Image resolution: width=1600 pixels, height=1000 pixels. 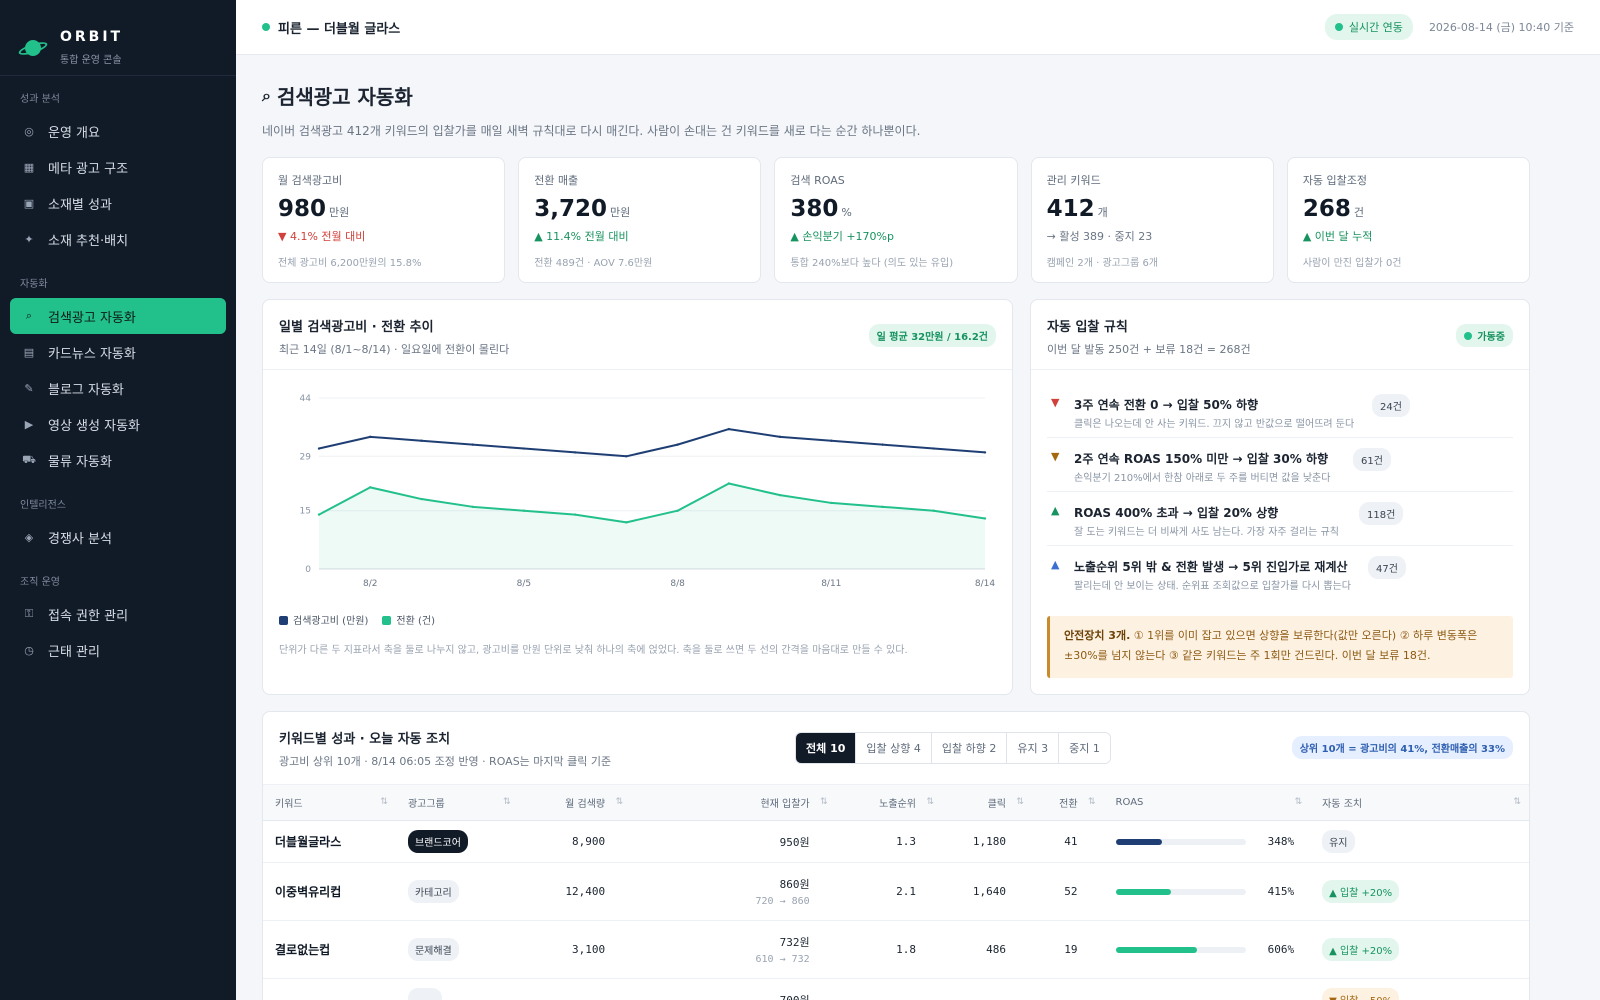 I want to click on sidebar-item-sparkle: ✦ 소재 추천·배치, so click(x=118, y=239).